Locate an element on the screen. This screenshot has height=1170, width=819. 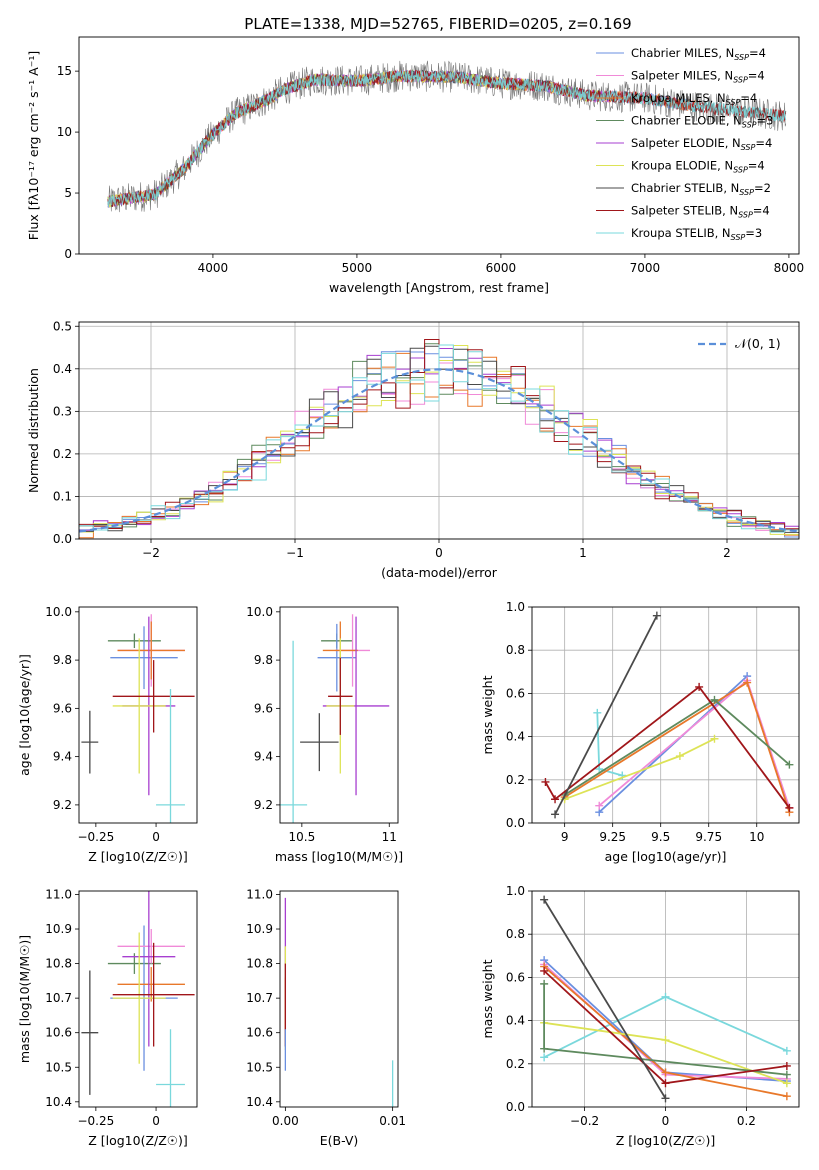
y-tick-label: 10.8 is located at coordinates (58, 964).